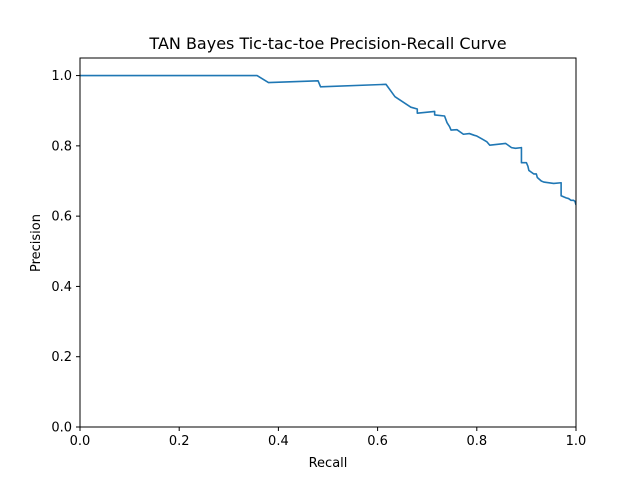 The width and height of the screenshot is (640, 480). What do you see at coordinates (278, 441) in the screenshot?
I see `x-tick-label: 0.4` at bounding box center [278, 441].